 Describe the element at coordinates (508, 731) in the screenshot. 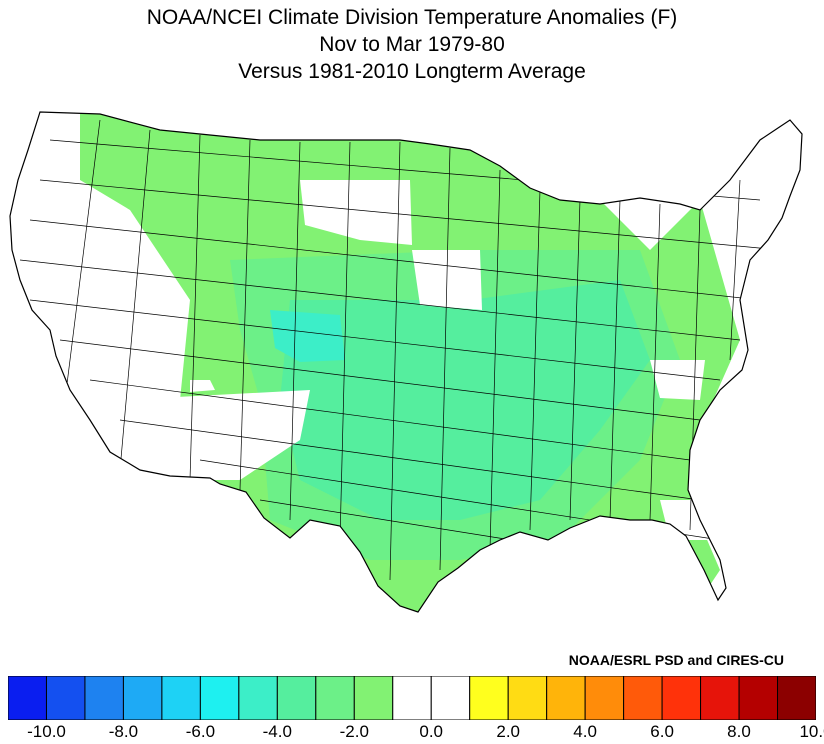

I see `colorbar-tick-label: 2.0` at that location.